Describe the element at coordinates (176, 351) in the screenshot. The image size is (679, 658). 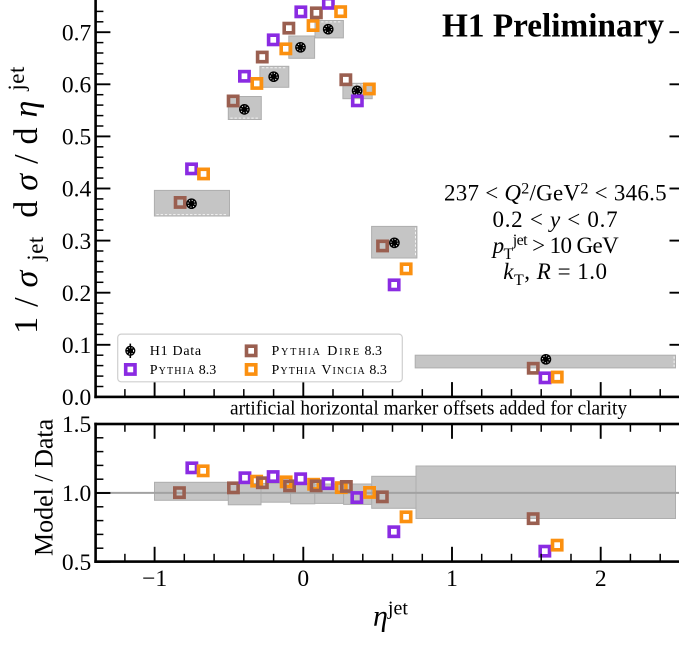
I see `svg-text: H1 Data` at that location.